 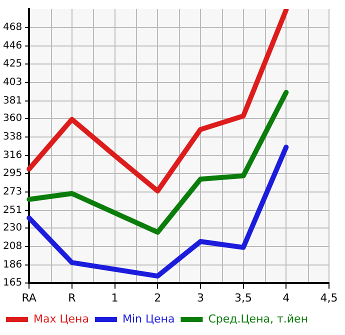 What do you see at coordinates (12, 192) in the screenshot?
I see `y-tick-label: 273` at bounding box center [12, 192].